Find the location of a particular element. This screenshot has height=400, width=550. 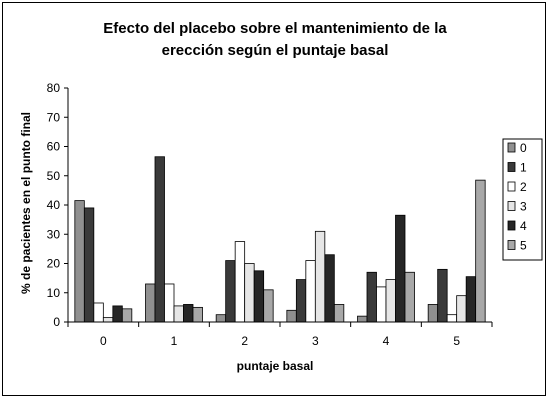

legend: 0 1 2 3 4 5 is located at coordinates (522, 199).